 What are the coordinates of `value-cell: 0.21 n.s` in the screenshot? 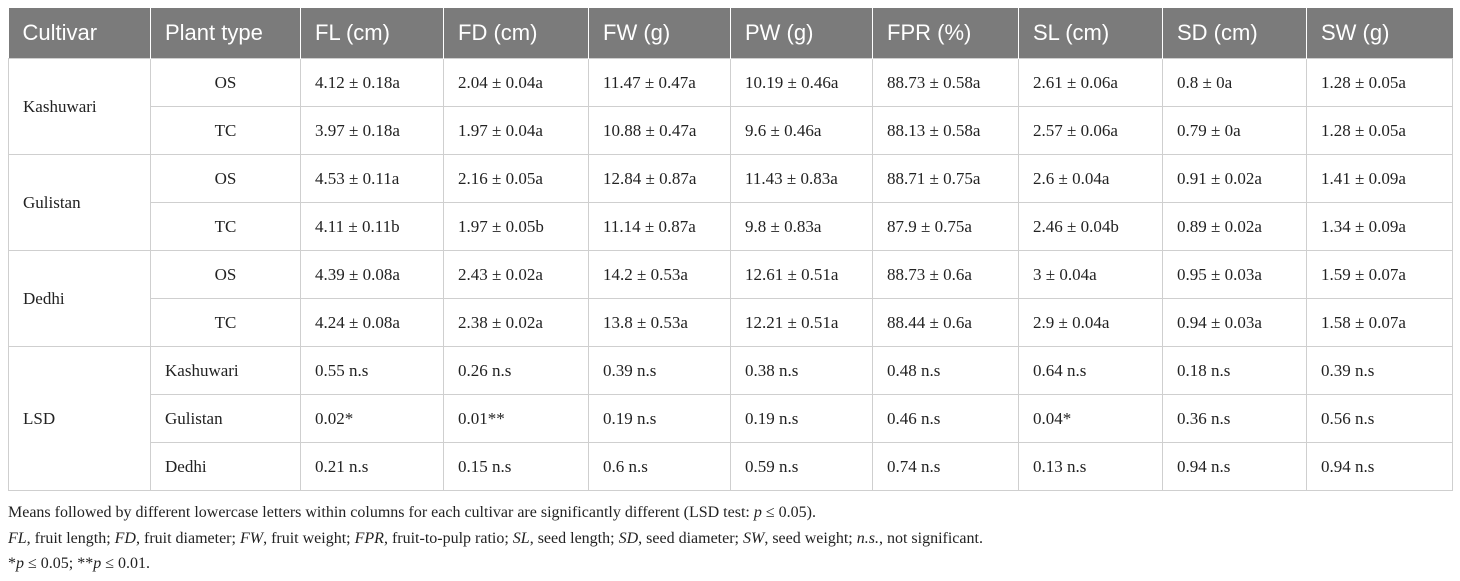 It's located at (372, 466).